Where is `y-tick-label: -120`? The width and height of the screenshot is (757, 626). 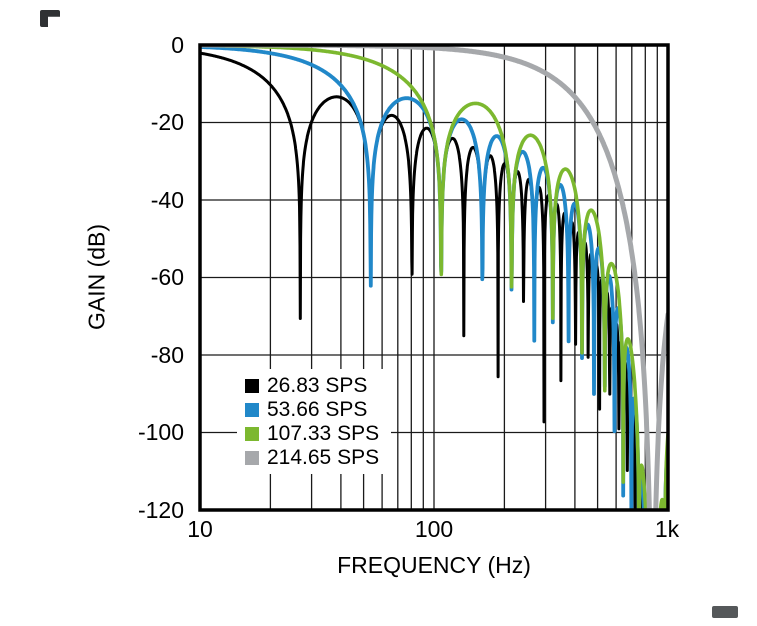
y-tick-label: -120 is located at coordinates (160, 510).